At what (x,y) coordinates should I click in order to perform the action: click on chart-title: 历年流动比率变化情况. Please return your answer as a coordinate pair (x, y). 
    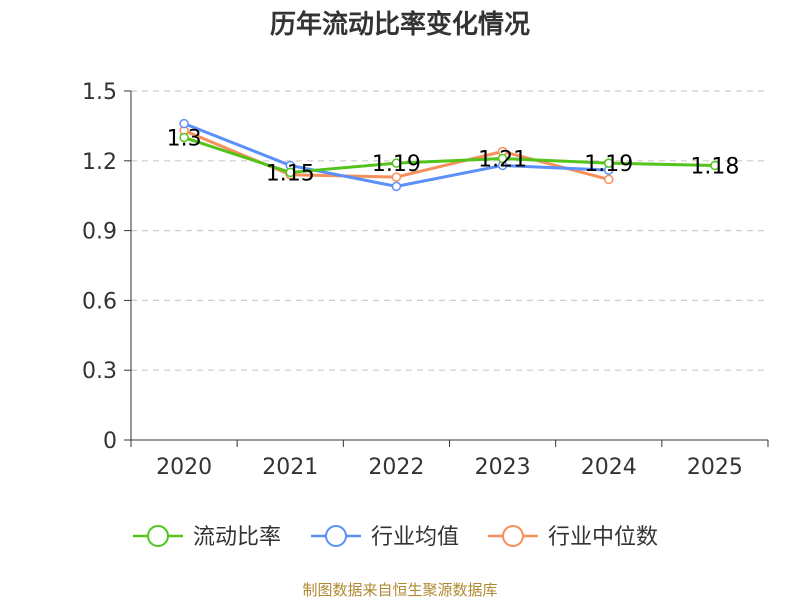
    Looking at the image, I should click on (400, 24).